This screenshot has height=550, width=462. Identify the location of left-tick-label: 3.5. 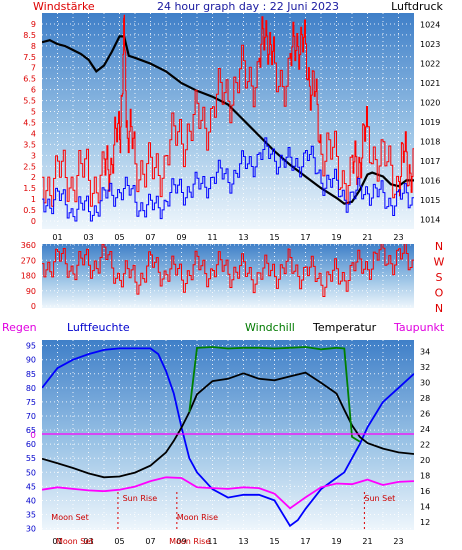
(29, 144).